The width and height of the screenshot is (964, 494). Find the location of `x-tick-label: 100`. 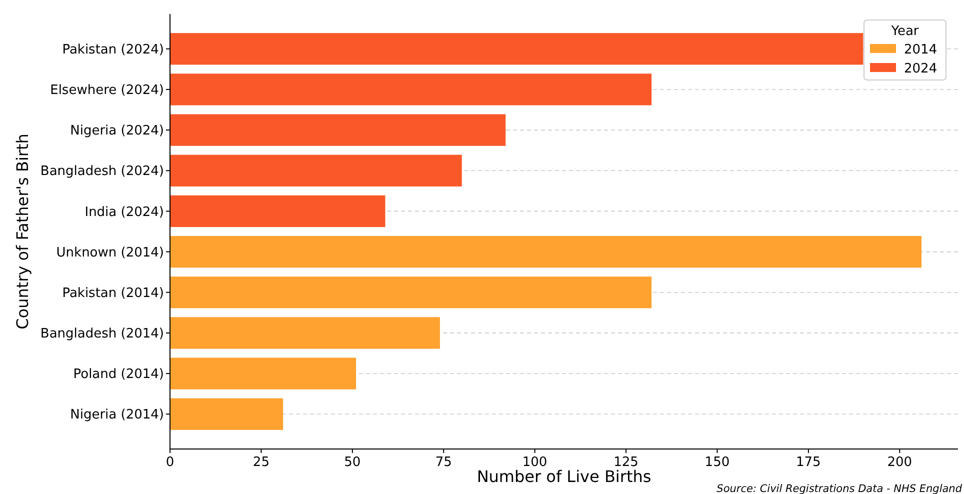

x-tick-label: 100 is located at coordinates (535, 462).